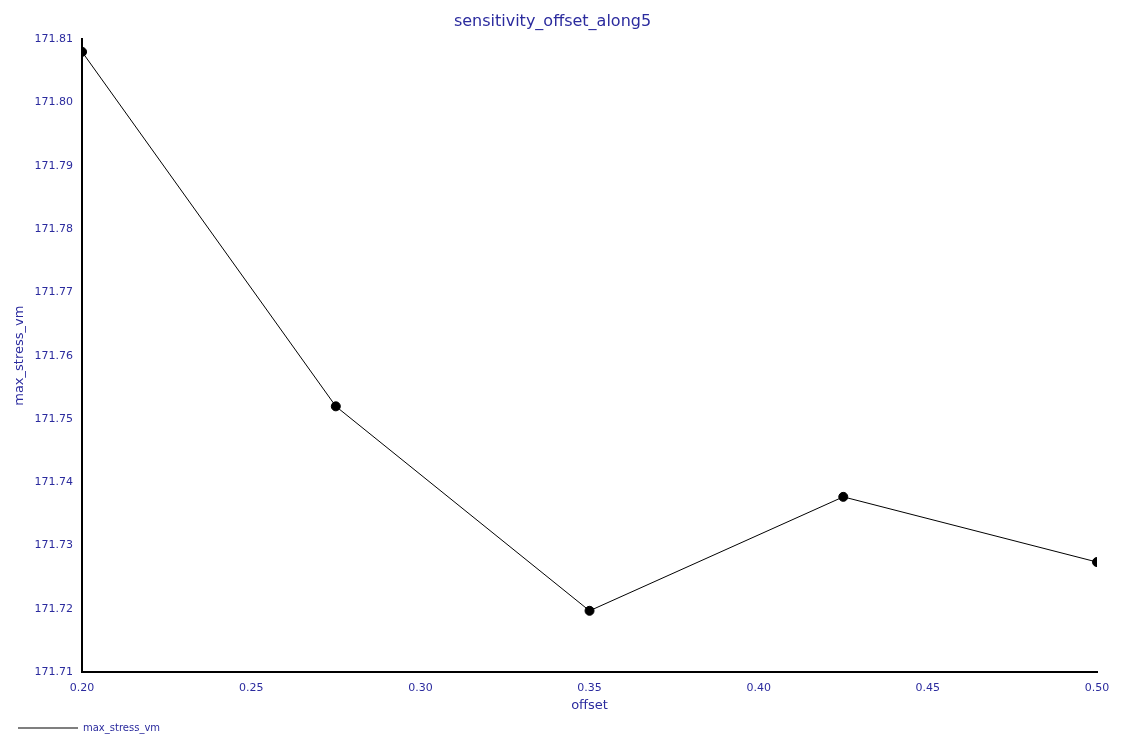 This screenshot has height=751, width=1135. I want to click on x-tick-label: 0.25, so click(251, 687).